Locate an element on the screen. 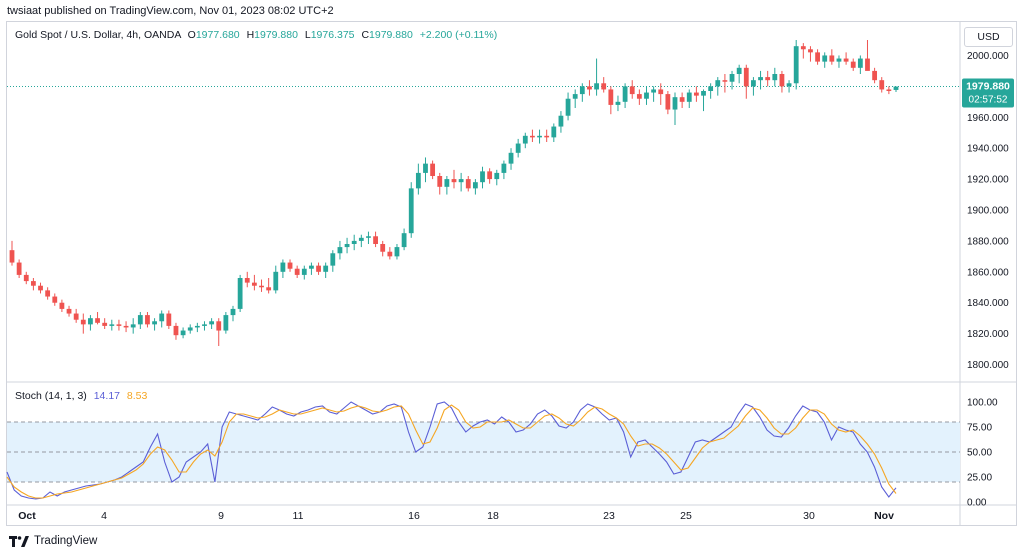  stoch-tick-label: 25.00 is located at coordinates (979, 478).